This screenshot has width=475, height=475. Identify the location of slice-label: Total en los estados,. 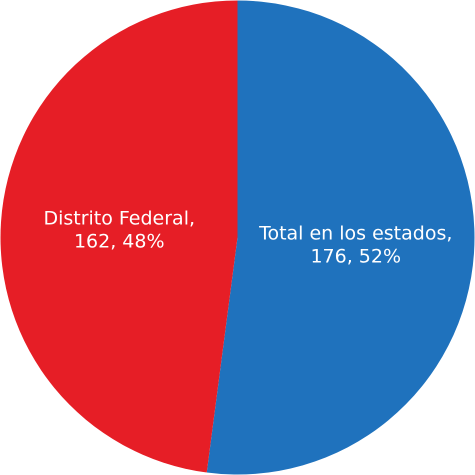
(355, 234).